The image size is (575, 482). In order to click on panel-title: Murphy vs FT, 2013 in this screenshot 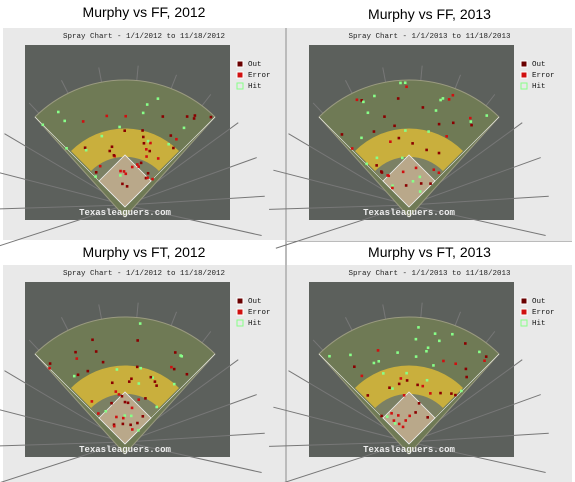, I will do `click(429, 252)`.